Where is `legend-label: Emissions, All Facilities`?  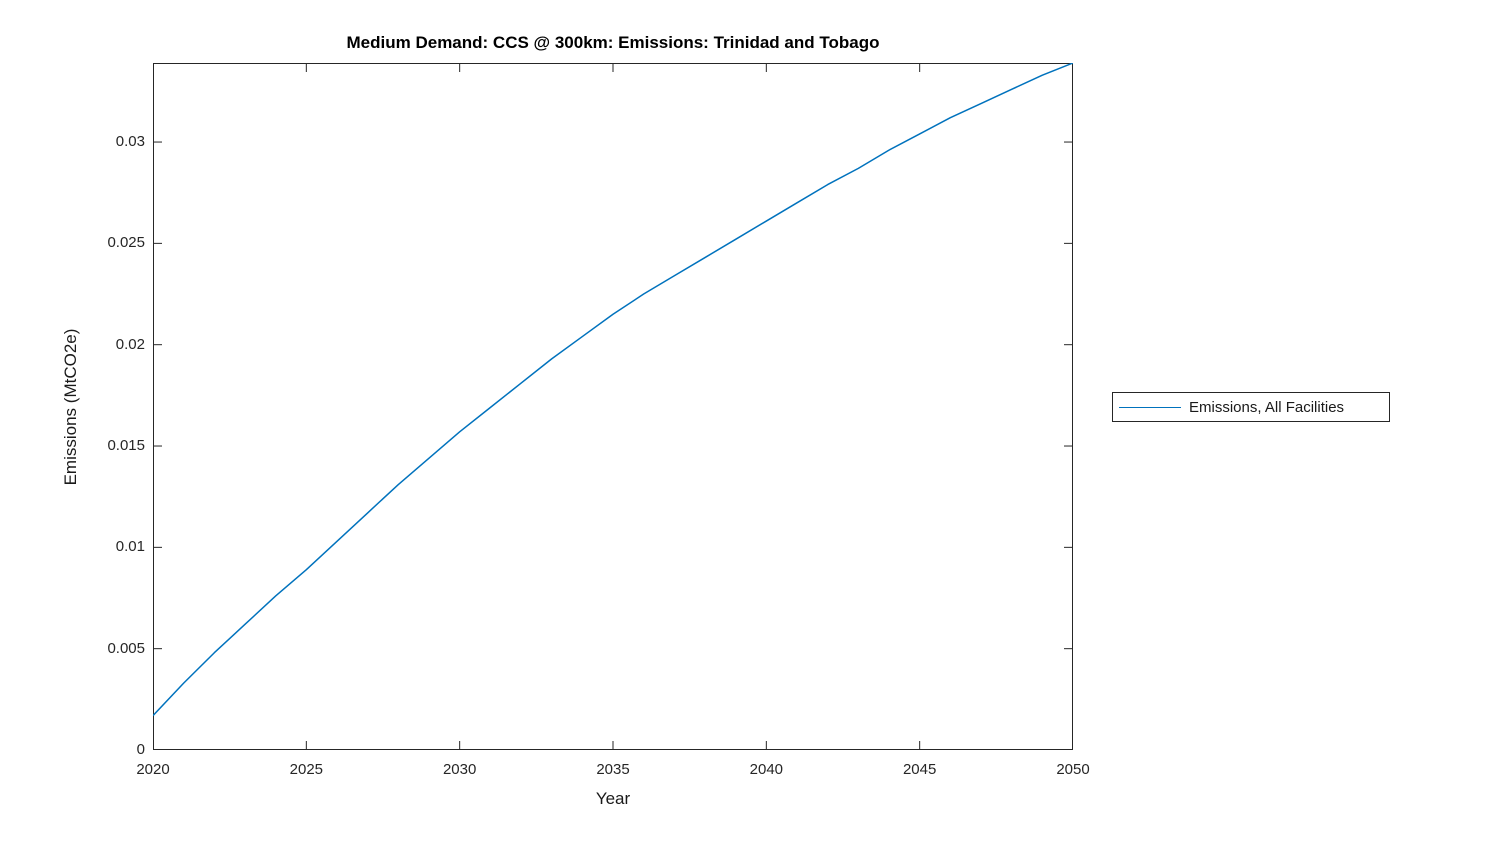 legend-label: Emissions, All Facilities is located at coordinates (1267, 407).